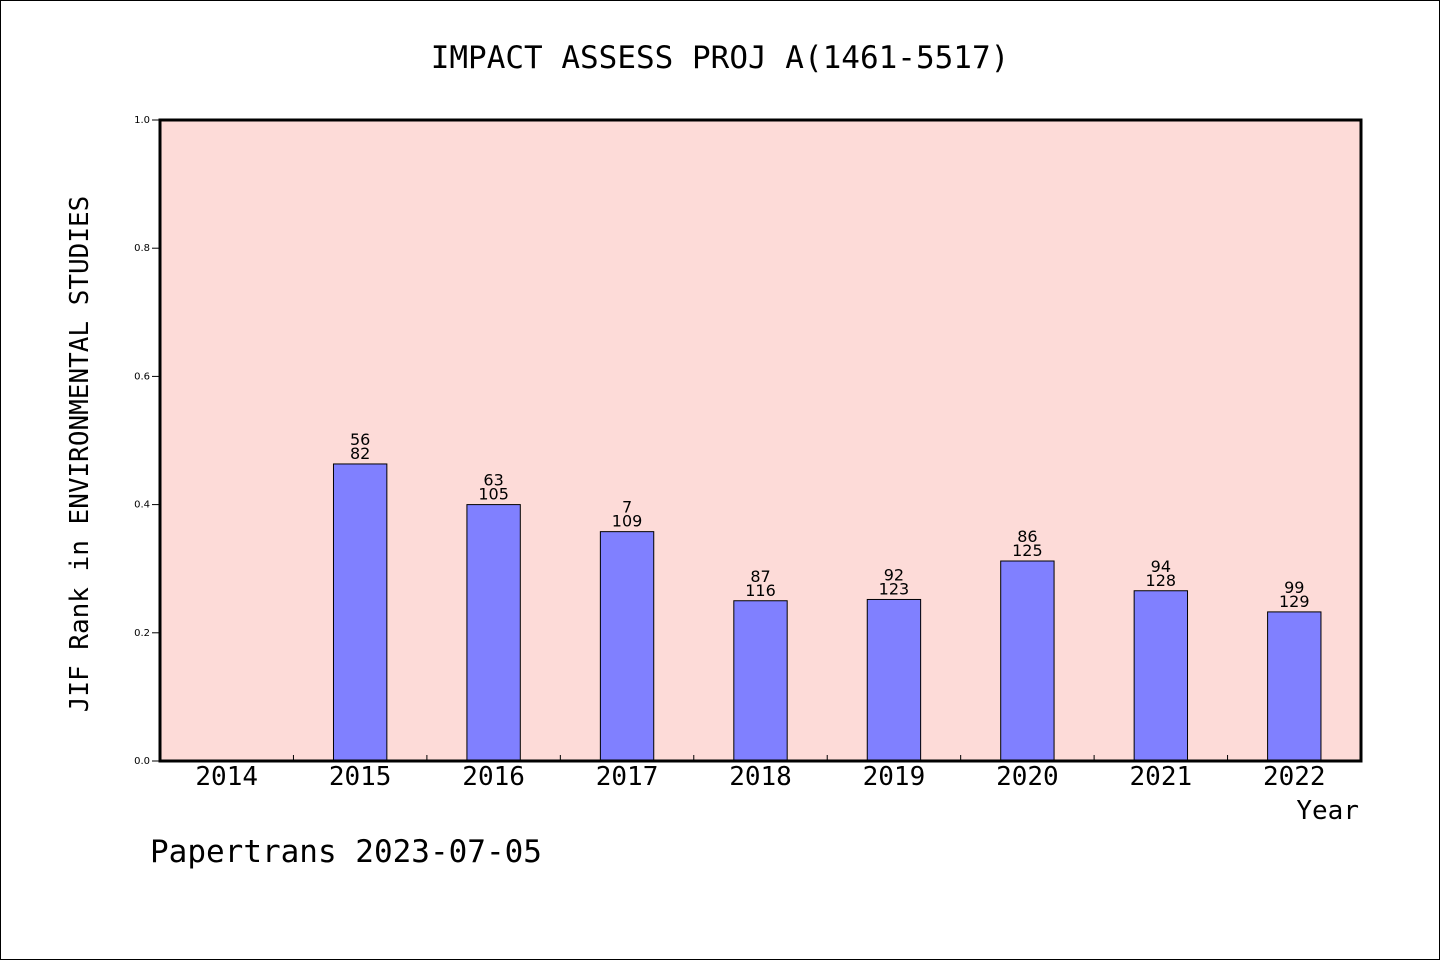  Describe the element at coordinates (627, 777) in the screenshot. I see `x-tick-label: 2017` at that location.